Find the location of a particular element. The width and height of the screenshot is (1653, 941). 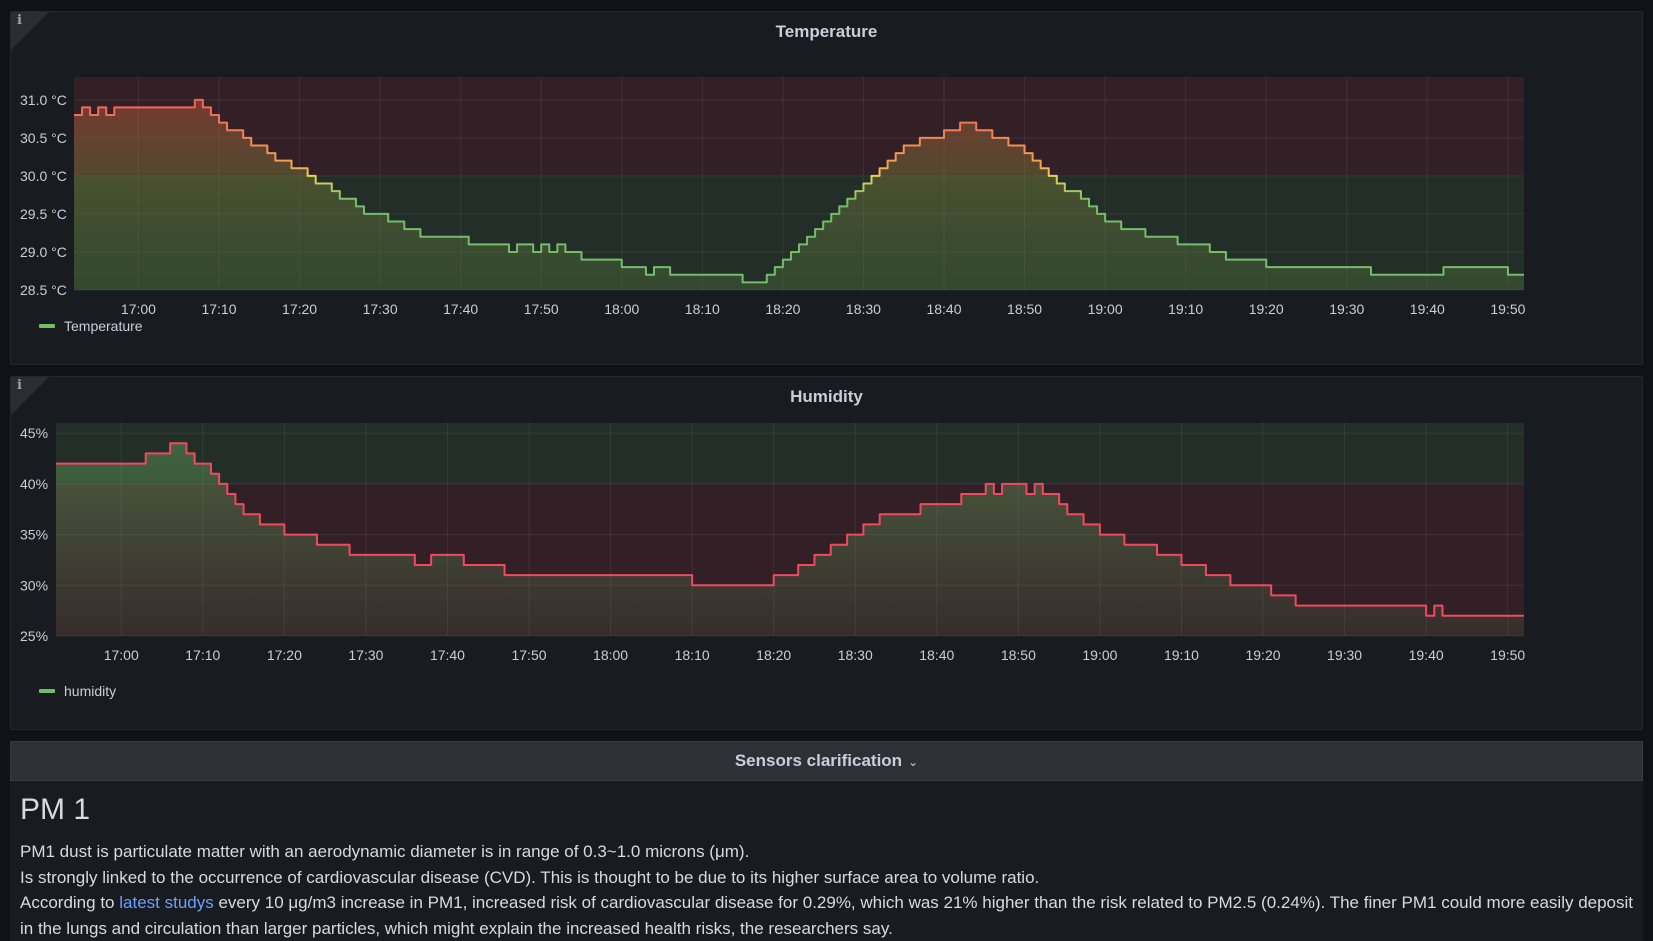

latest-studys-link: latest studys is located at coordinates (166, 902).